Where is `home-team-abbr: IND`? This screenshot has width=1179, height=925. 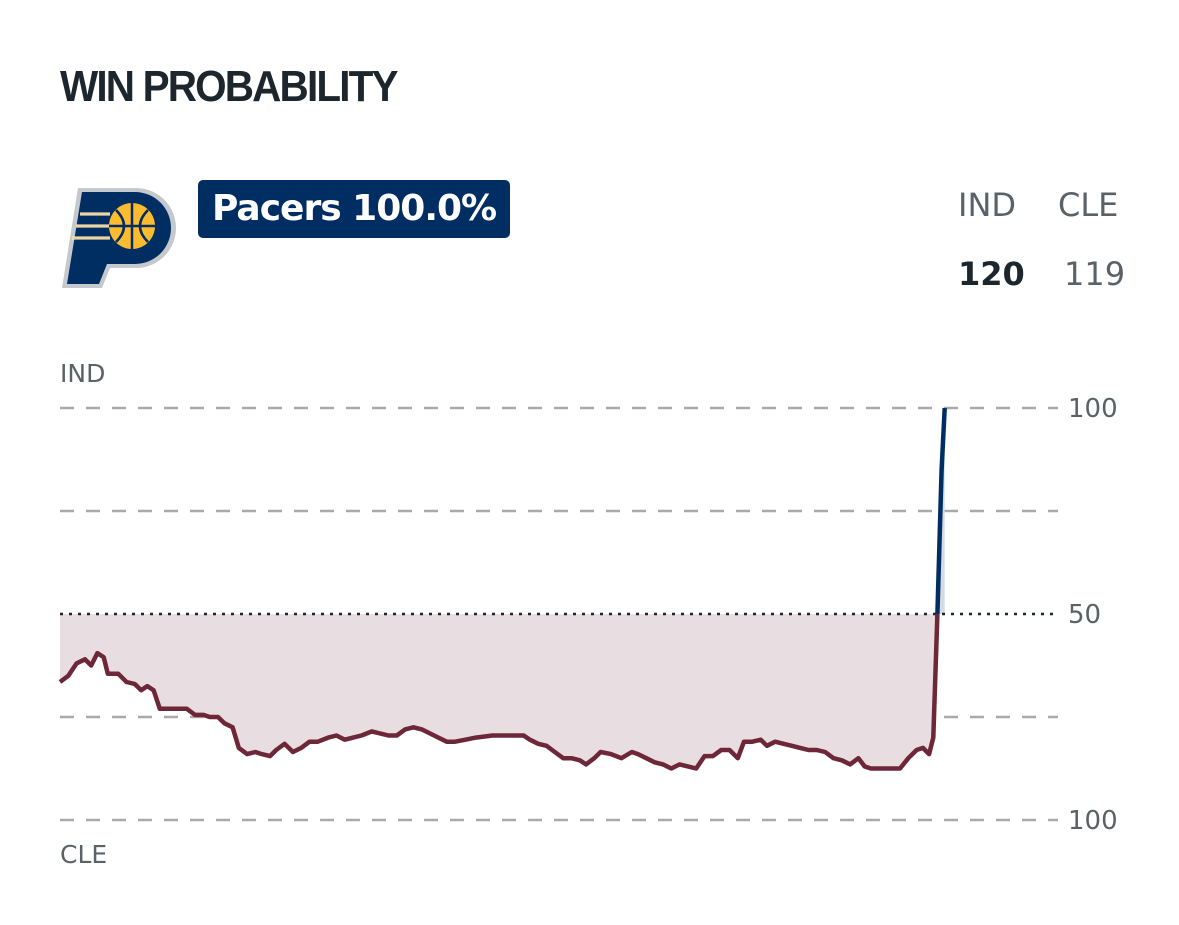 home-team-abbr: IND is located at coordinates (987, 205).